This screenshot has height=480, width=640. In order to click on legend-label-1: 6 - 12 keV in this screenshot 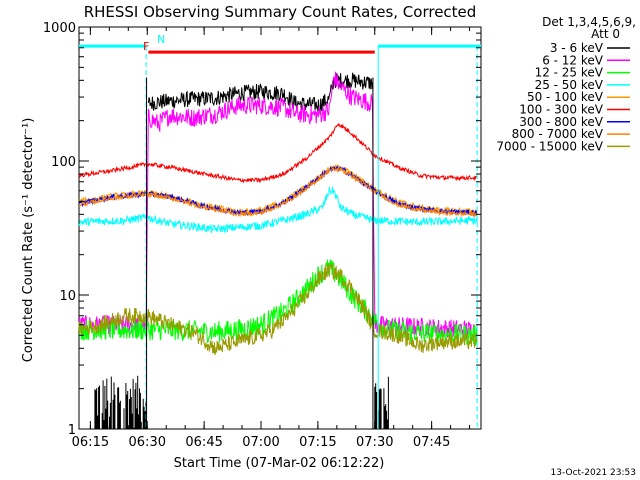, I will do `click(573, 60)`.